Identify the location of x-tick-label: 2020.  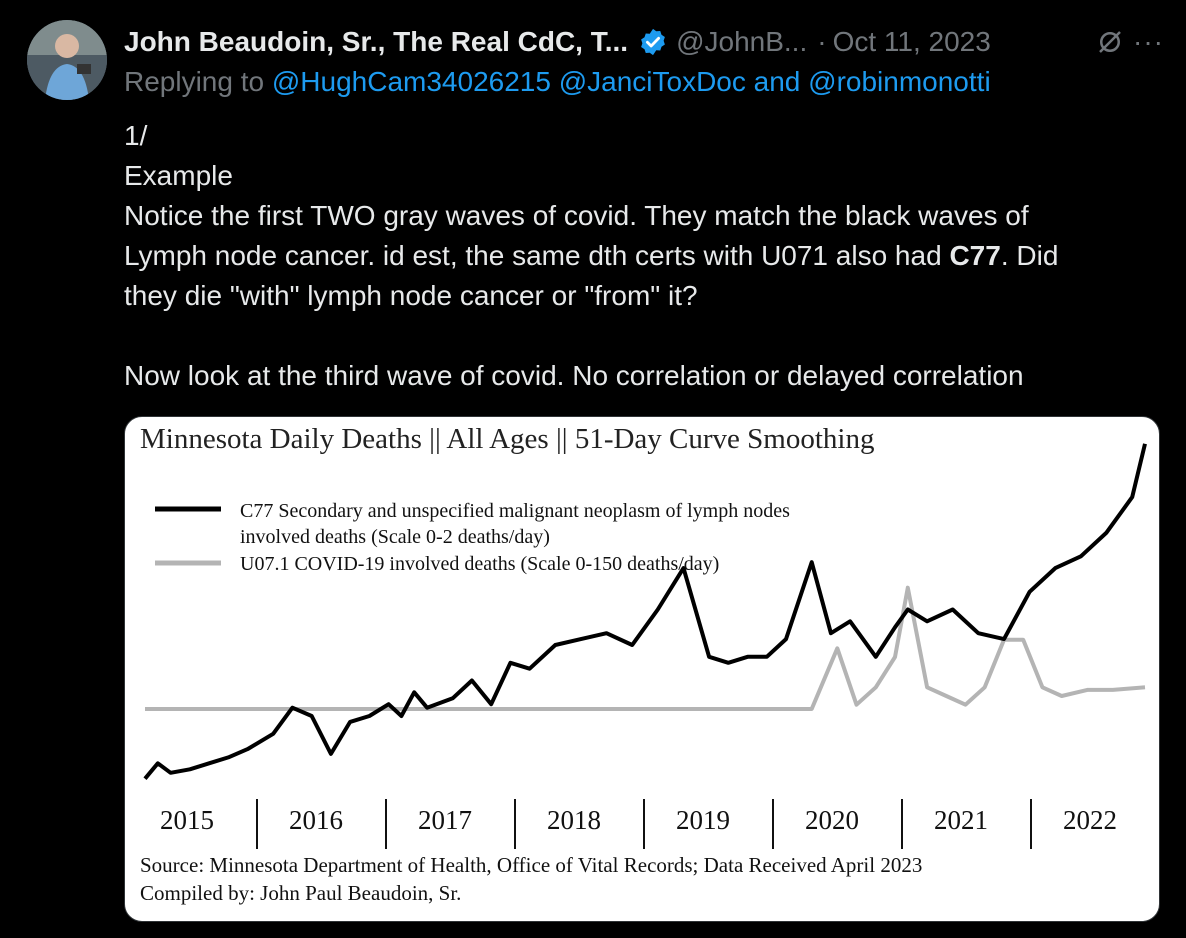
(832, 820).